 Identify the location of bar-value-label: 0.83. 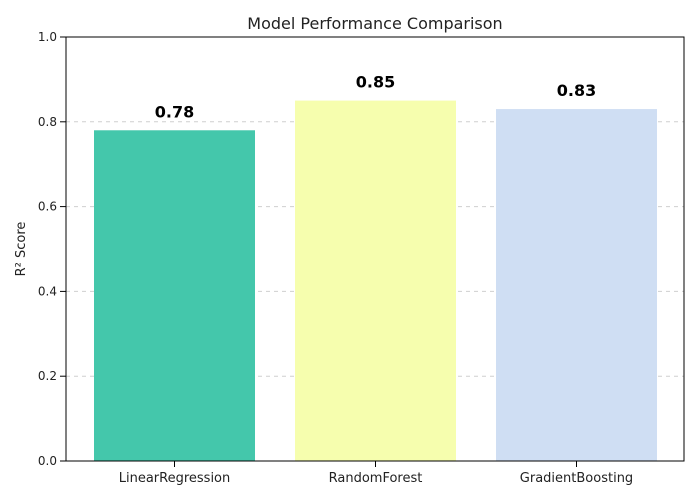
(576, 90).